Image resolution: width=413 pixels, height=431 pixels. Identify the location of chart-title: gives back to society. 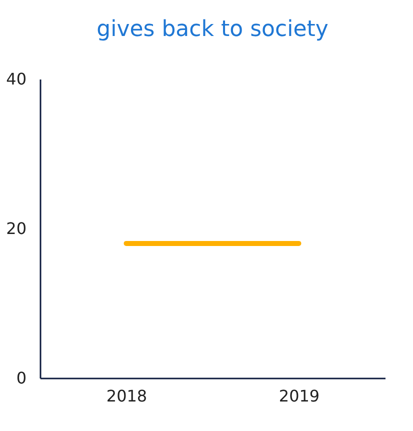
(212, 29).